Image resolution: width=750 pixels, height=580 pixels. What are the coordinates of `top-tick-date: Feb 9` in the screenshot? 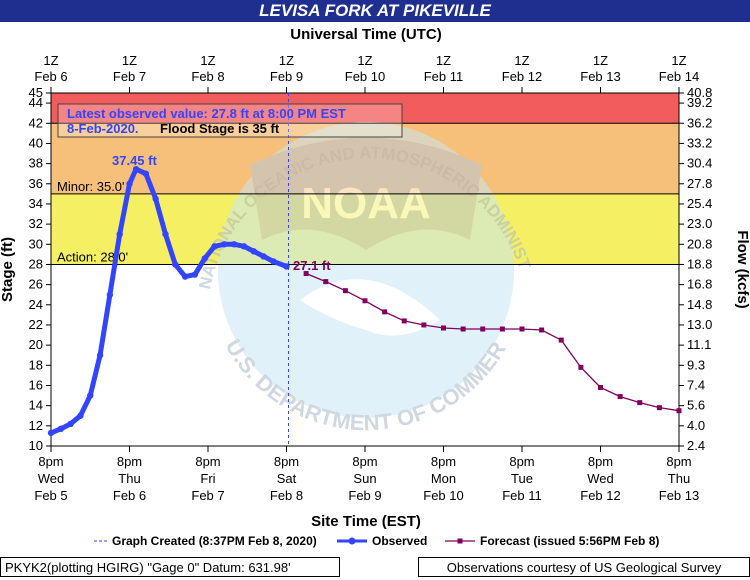 It's located at (286, 76).